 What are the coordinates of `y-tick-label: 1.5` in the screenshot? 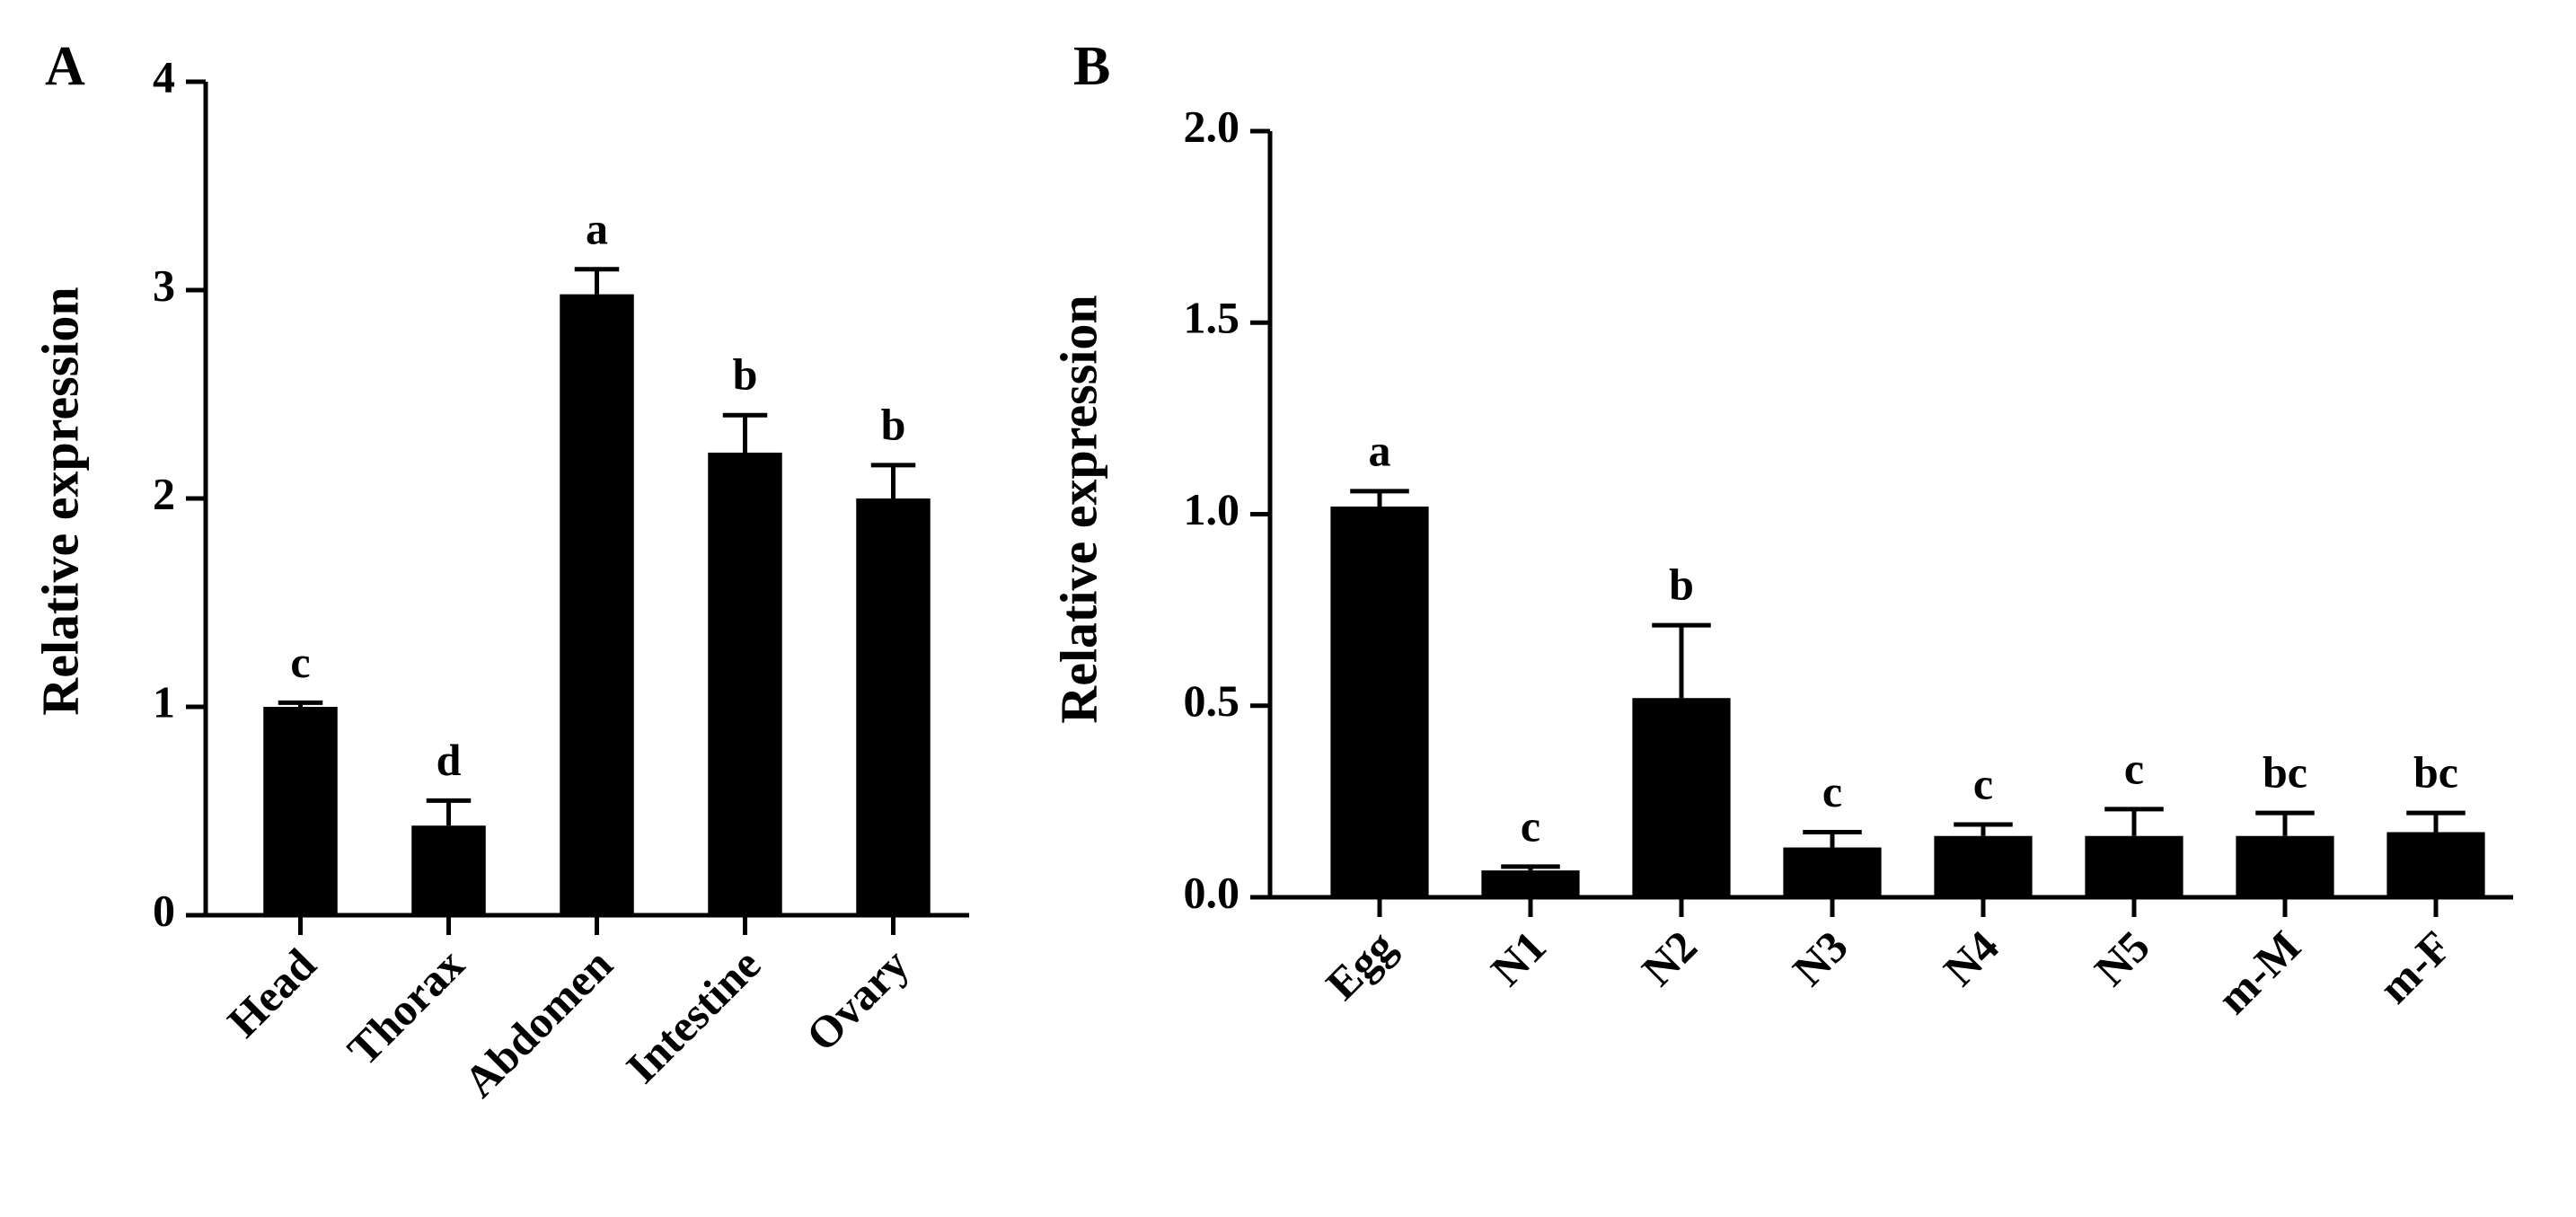 It's located at (1212, 318).